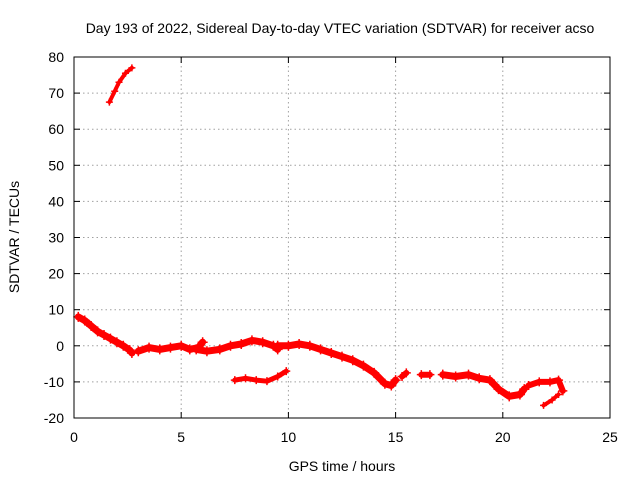 Image resolution: width=640 pixels, height=480 pixels. What do you see at coordinates (56, 310) in the screenshot?
I see `y-tick-label: 10` at bounding box center [56, 310].